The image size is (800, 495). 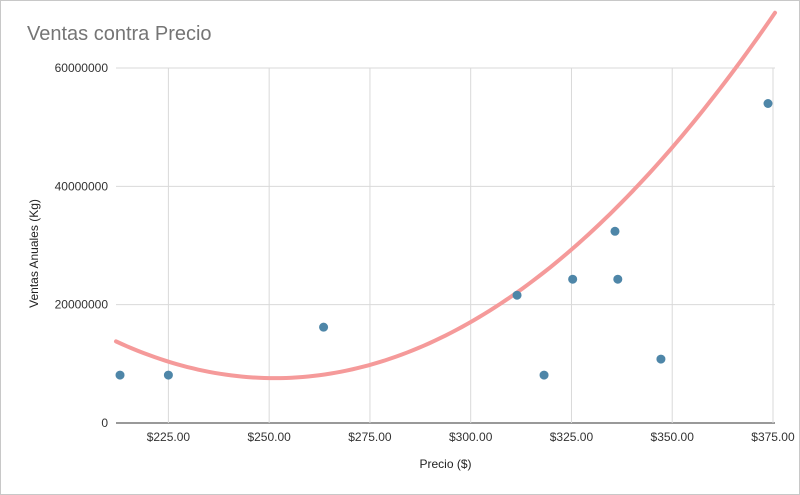 I want to click on x-tick-label: $325.00, so click(x=572, y=437).